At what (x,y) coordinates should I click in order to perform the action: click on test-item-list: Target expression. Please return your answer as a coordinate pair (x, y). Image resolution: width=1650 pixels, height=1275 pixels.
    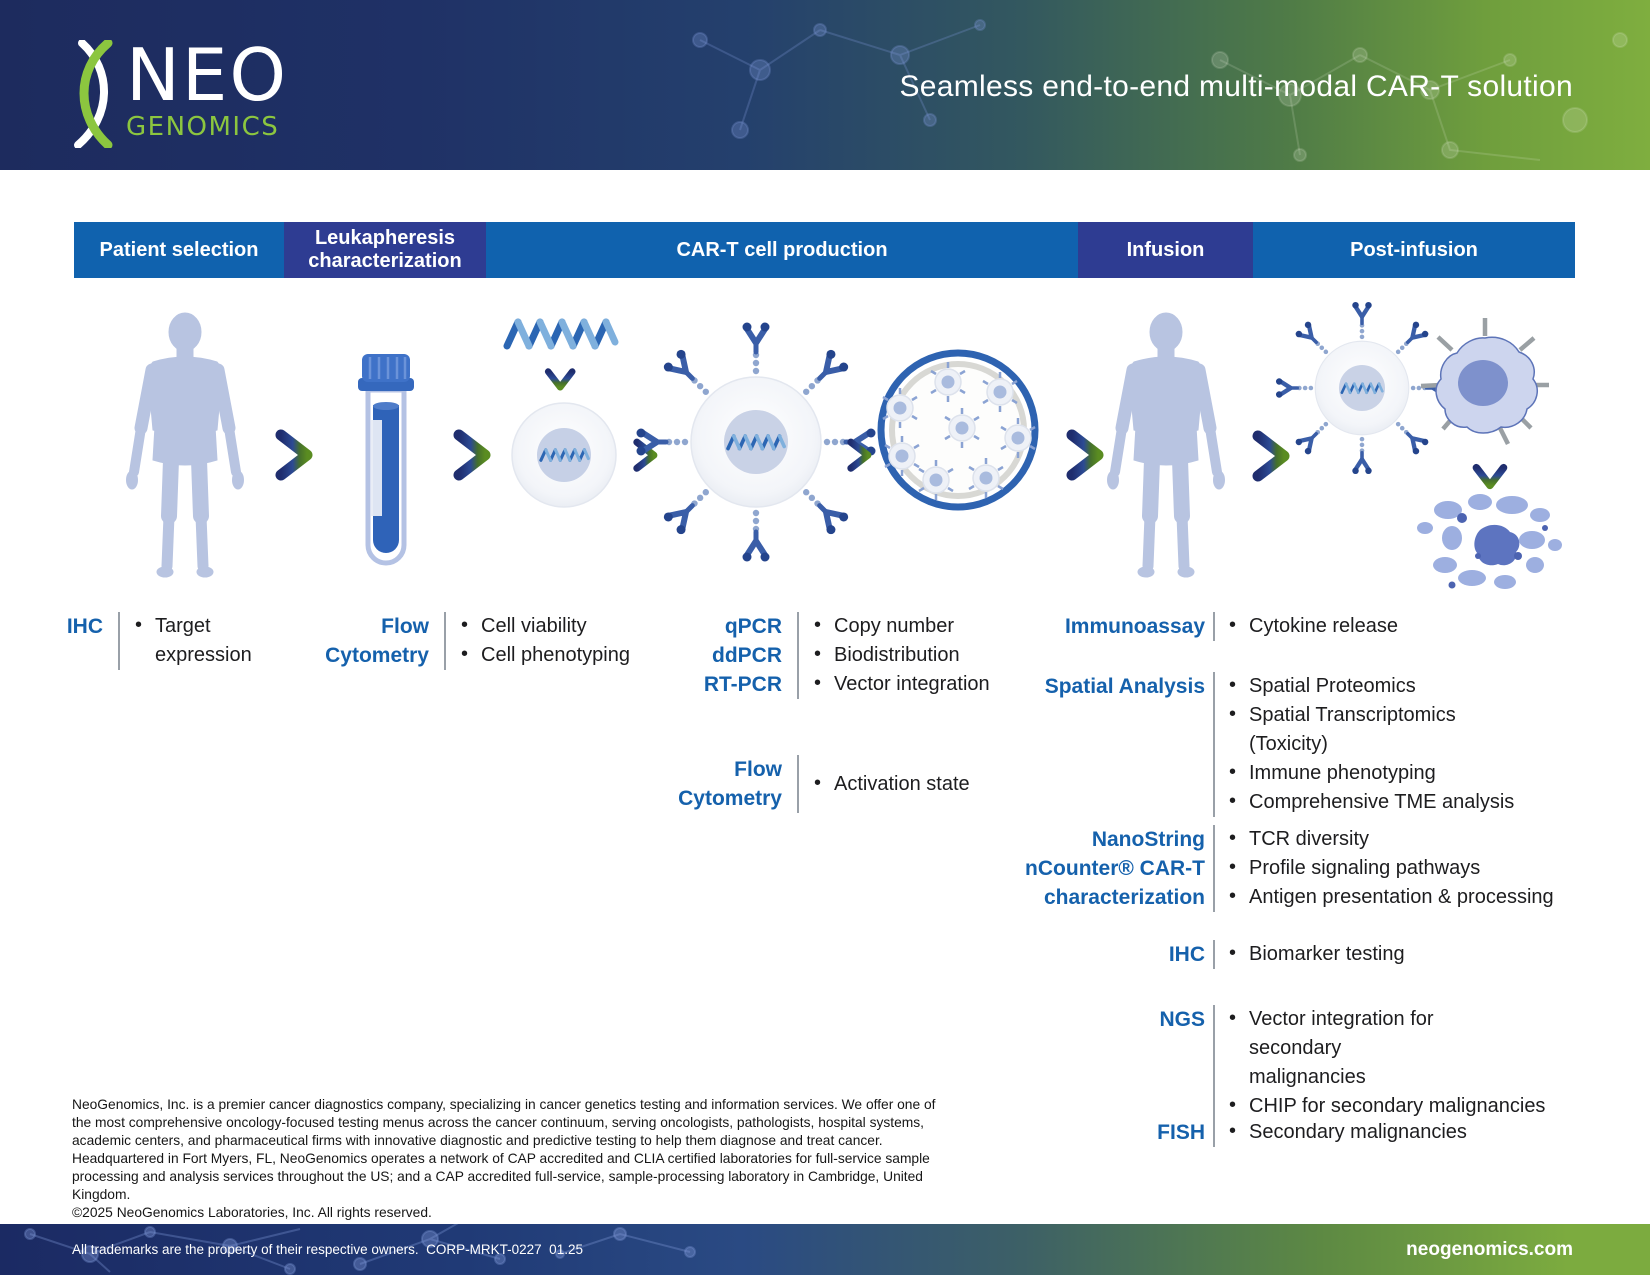
    Looking at the image, I should click on (192, 640).